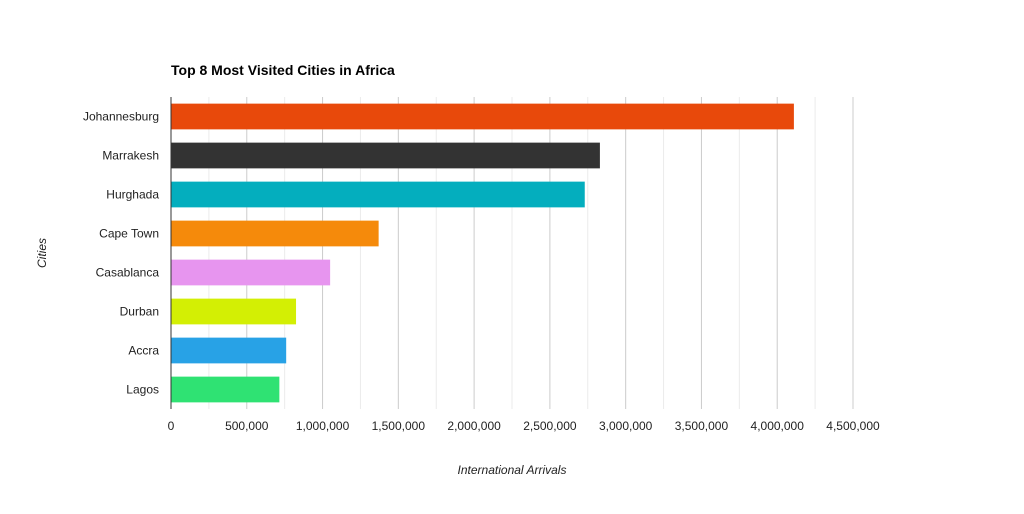  What do you see at coordinates (550, 426) in the screenshot?
I see `x-tick-label: 2,500,000` at bounding box center [550, 426].